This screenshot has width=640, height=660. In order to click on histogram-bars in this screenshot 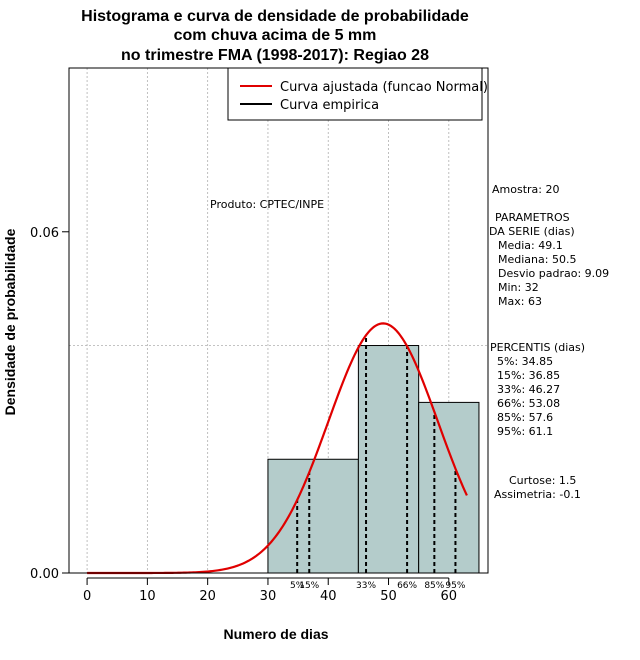, I will do `click(373, 459)`.